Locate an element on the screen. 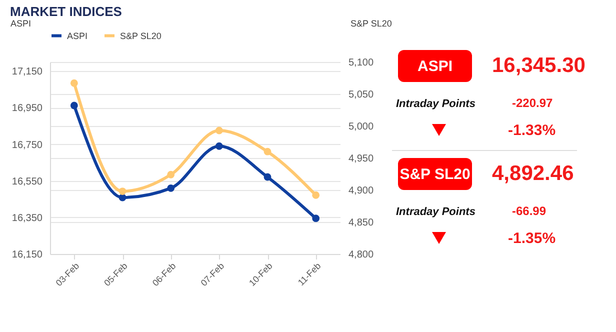  y2-tick-label: 5,050 is located at coordinates (361, 95).